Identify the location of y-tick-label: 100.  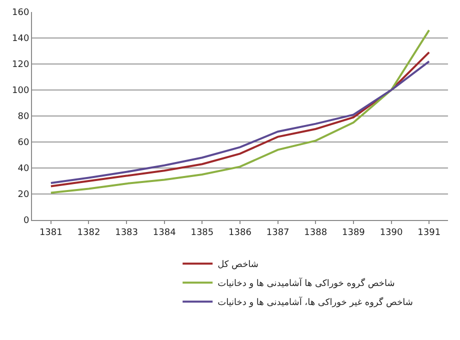
(21, 91).